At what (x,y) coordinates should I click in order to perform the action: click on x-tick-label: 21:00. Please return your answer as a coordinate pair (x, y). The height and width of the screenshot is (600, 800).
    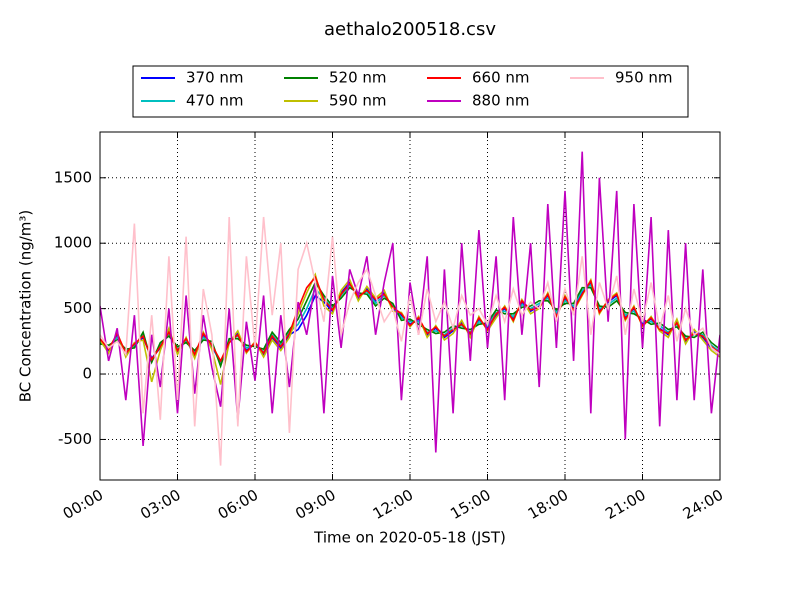
    Looking at the image, I should click on (625, 504).